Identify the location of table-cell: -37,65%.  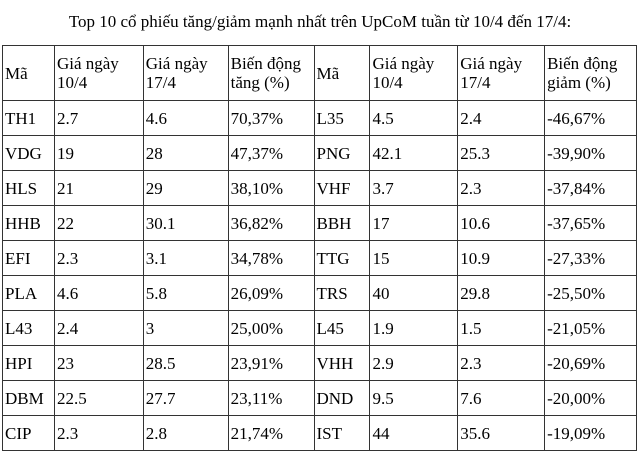
(590, 223).